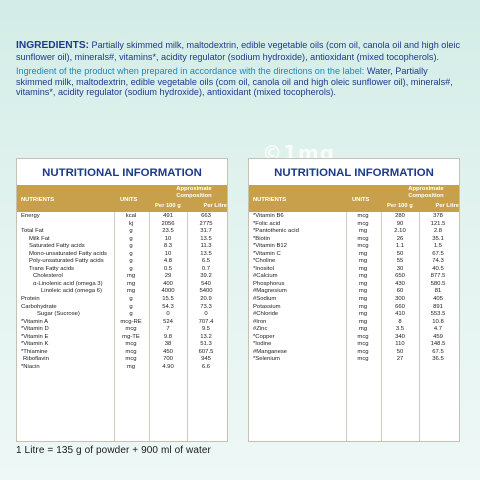  Describe the element at coordinates (400, 299) in the screenshot. I see `value-per100g: 300` at that location.